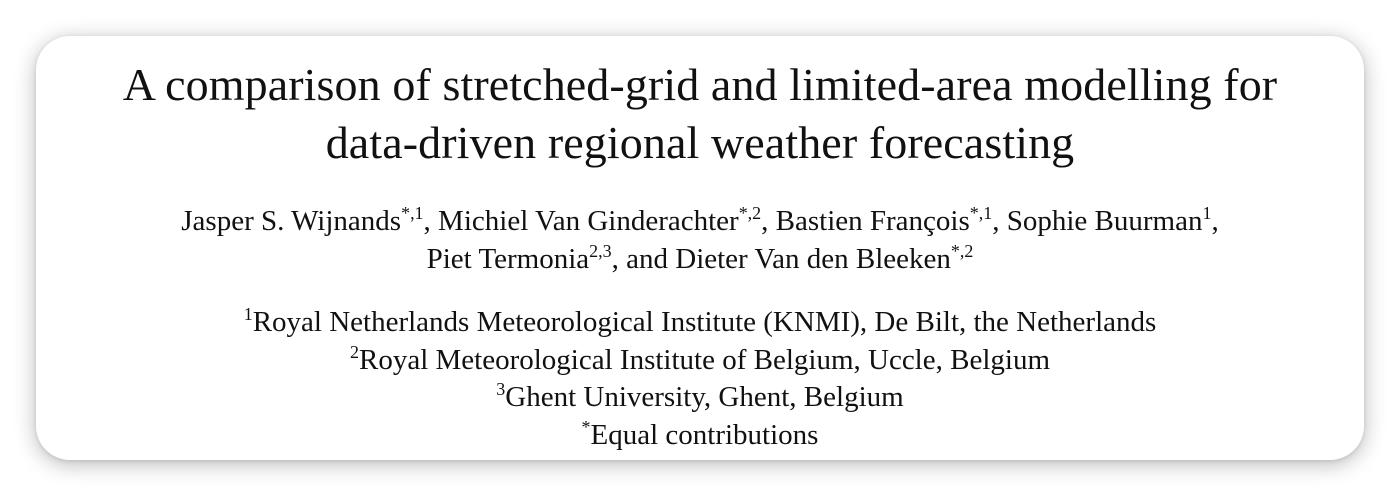 Image resolution: width=1400 pixels, height=496 pixels. What do you see at coordinates (588, 221) in the screenshot?
I see `author-name: Michiel Van Ginderachter` at bounding box center [588, 221].